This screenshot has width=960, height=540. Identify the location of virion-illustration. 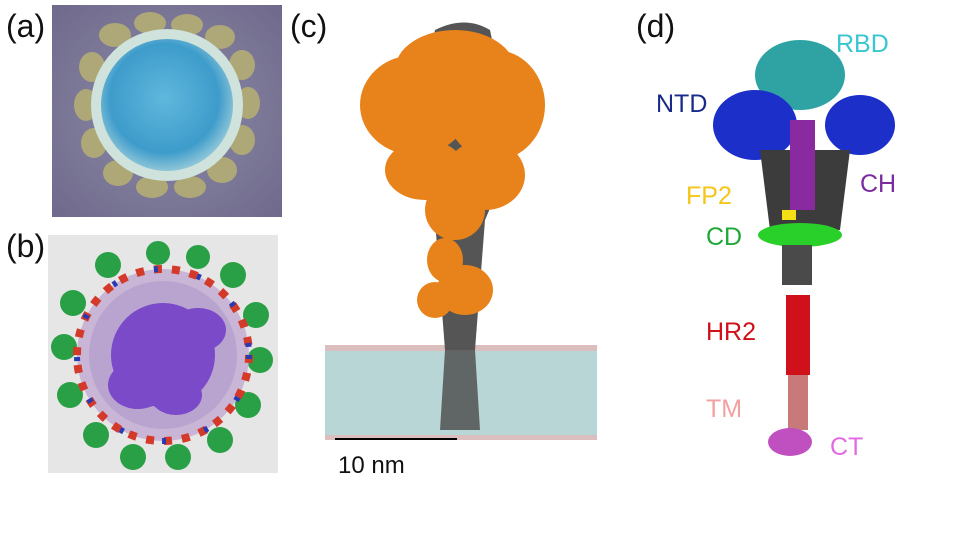
(163, 354).